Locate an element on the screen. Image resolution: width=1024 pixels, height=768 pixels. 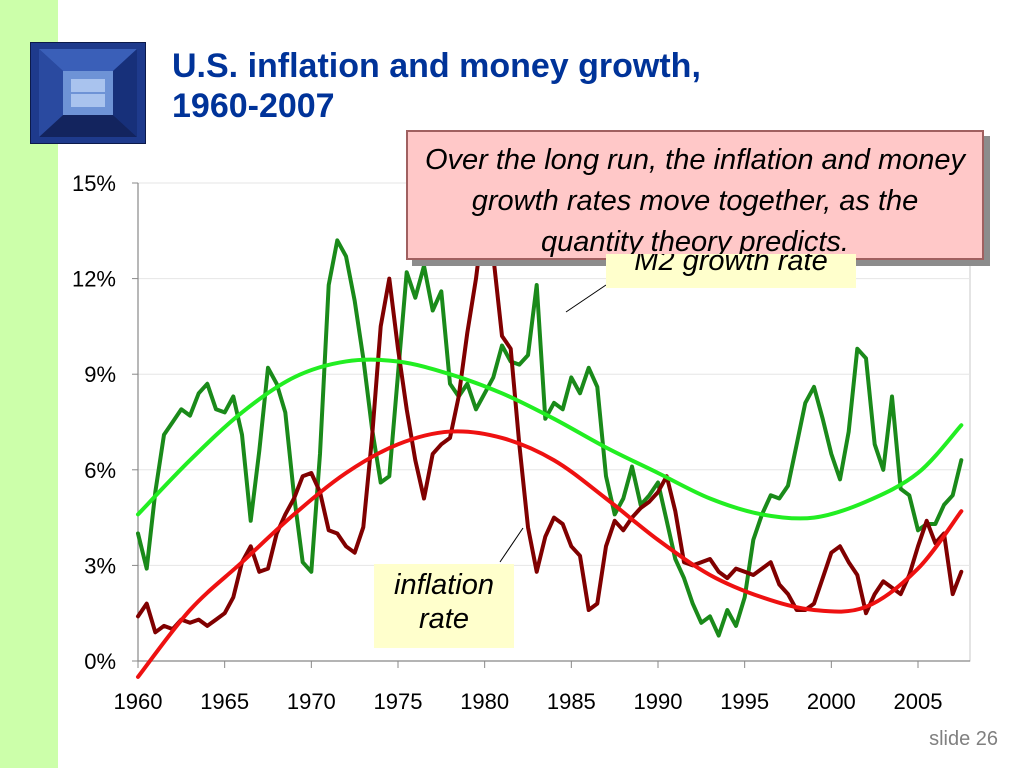
y-tick-label: 9% is located at coordinates (100, 374).